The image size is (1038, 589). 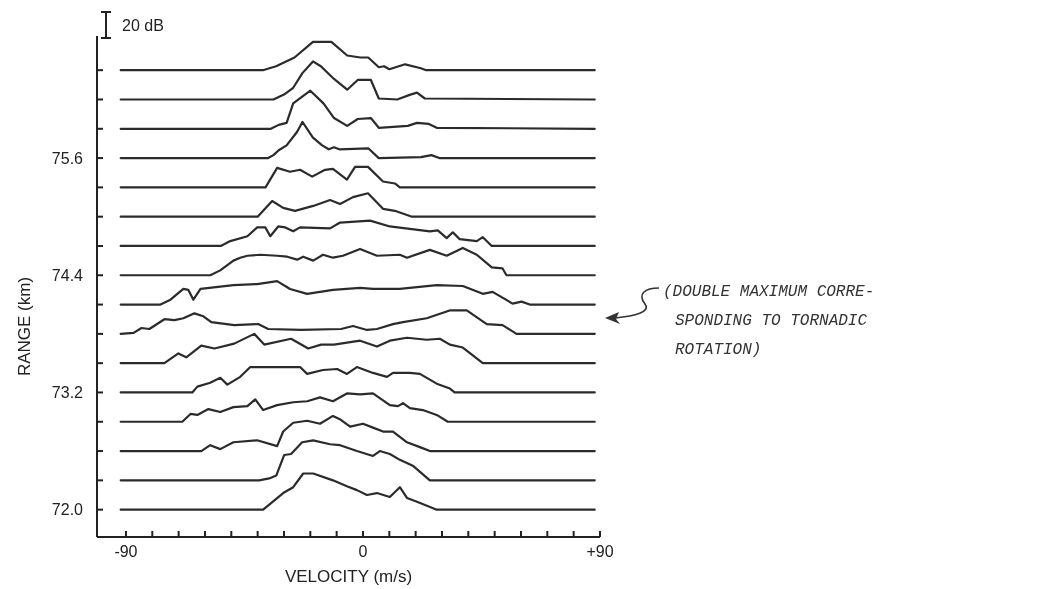 I want to click on y-tick-label: 74.4, so click(x=67, y=275).